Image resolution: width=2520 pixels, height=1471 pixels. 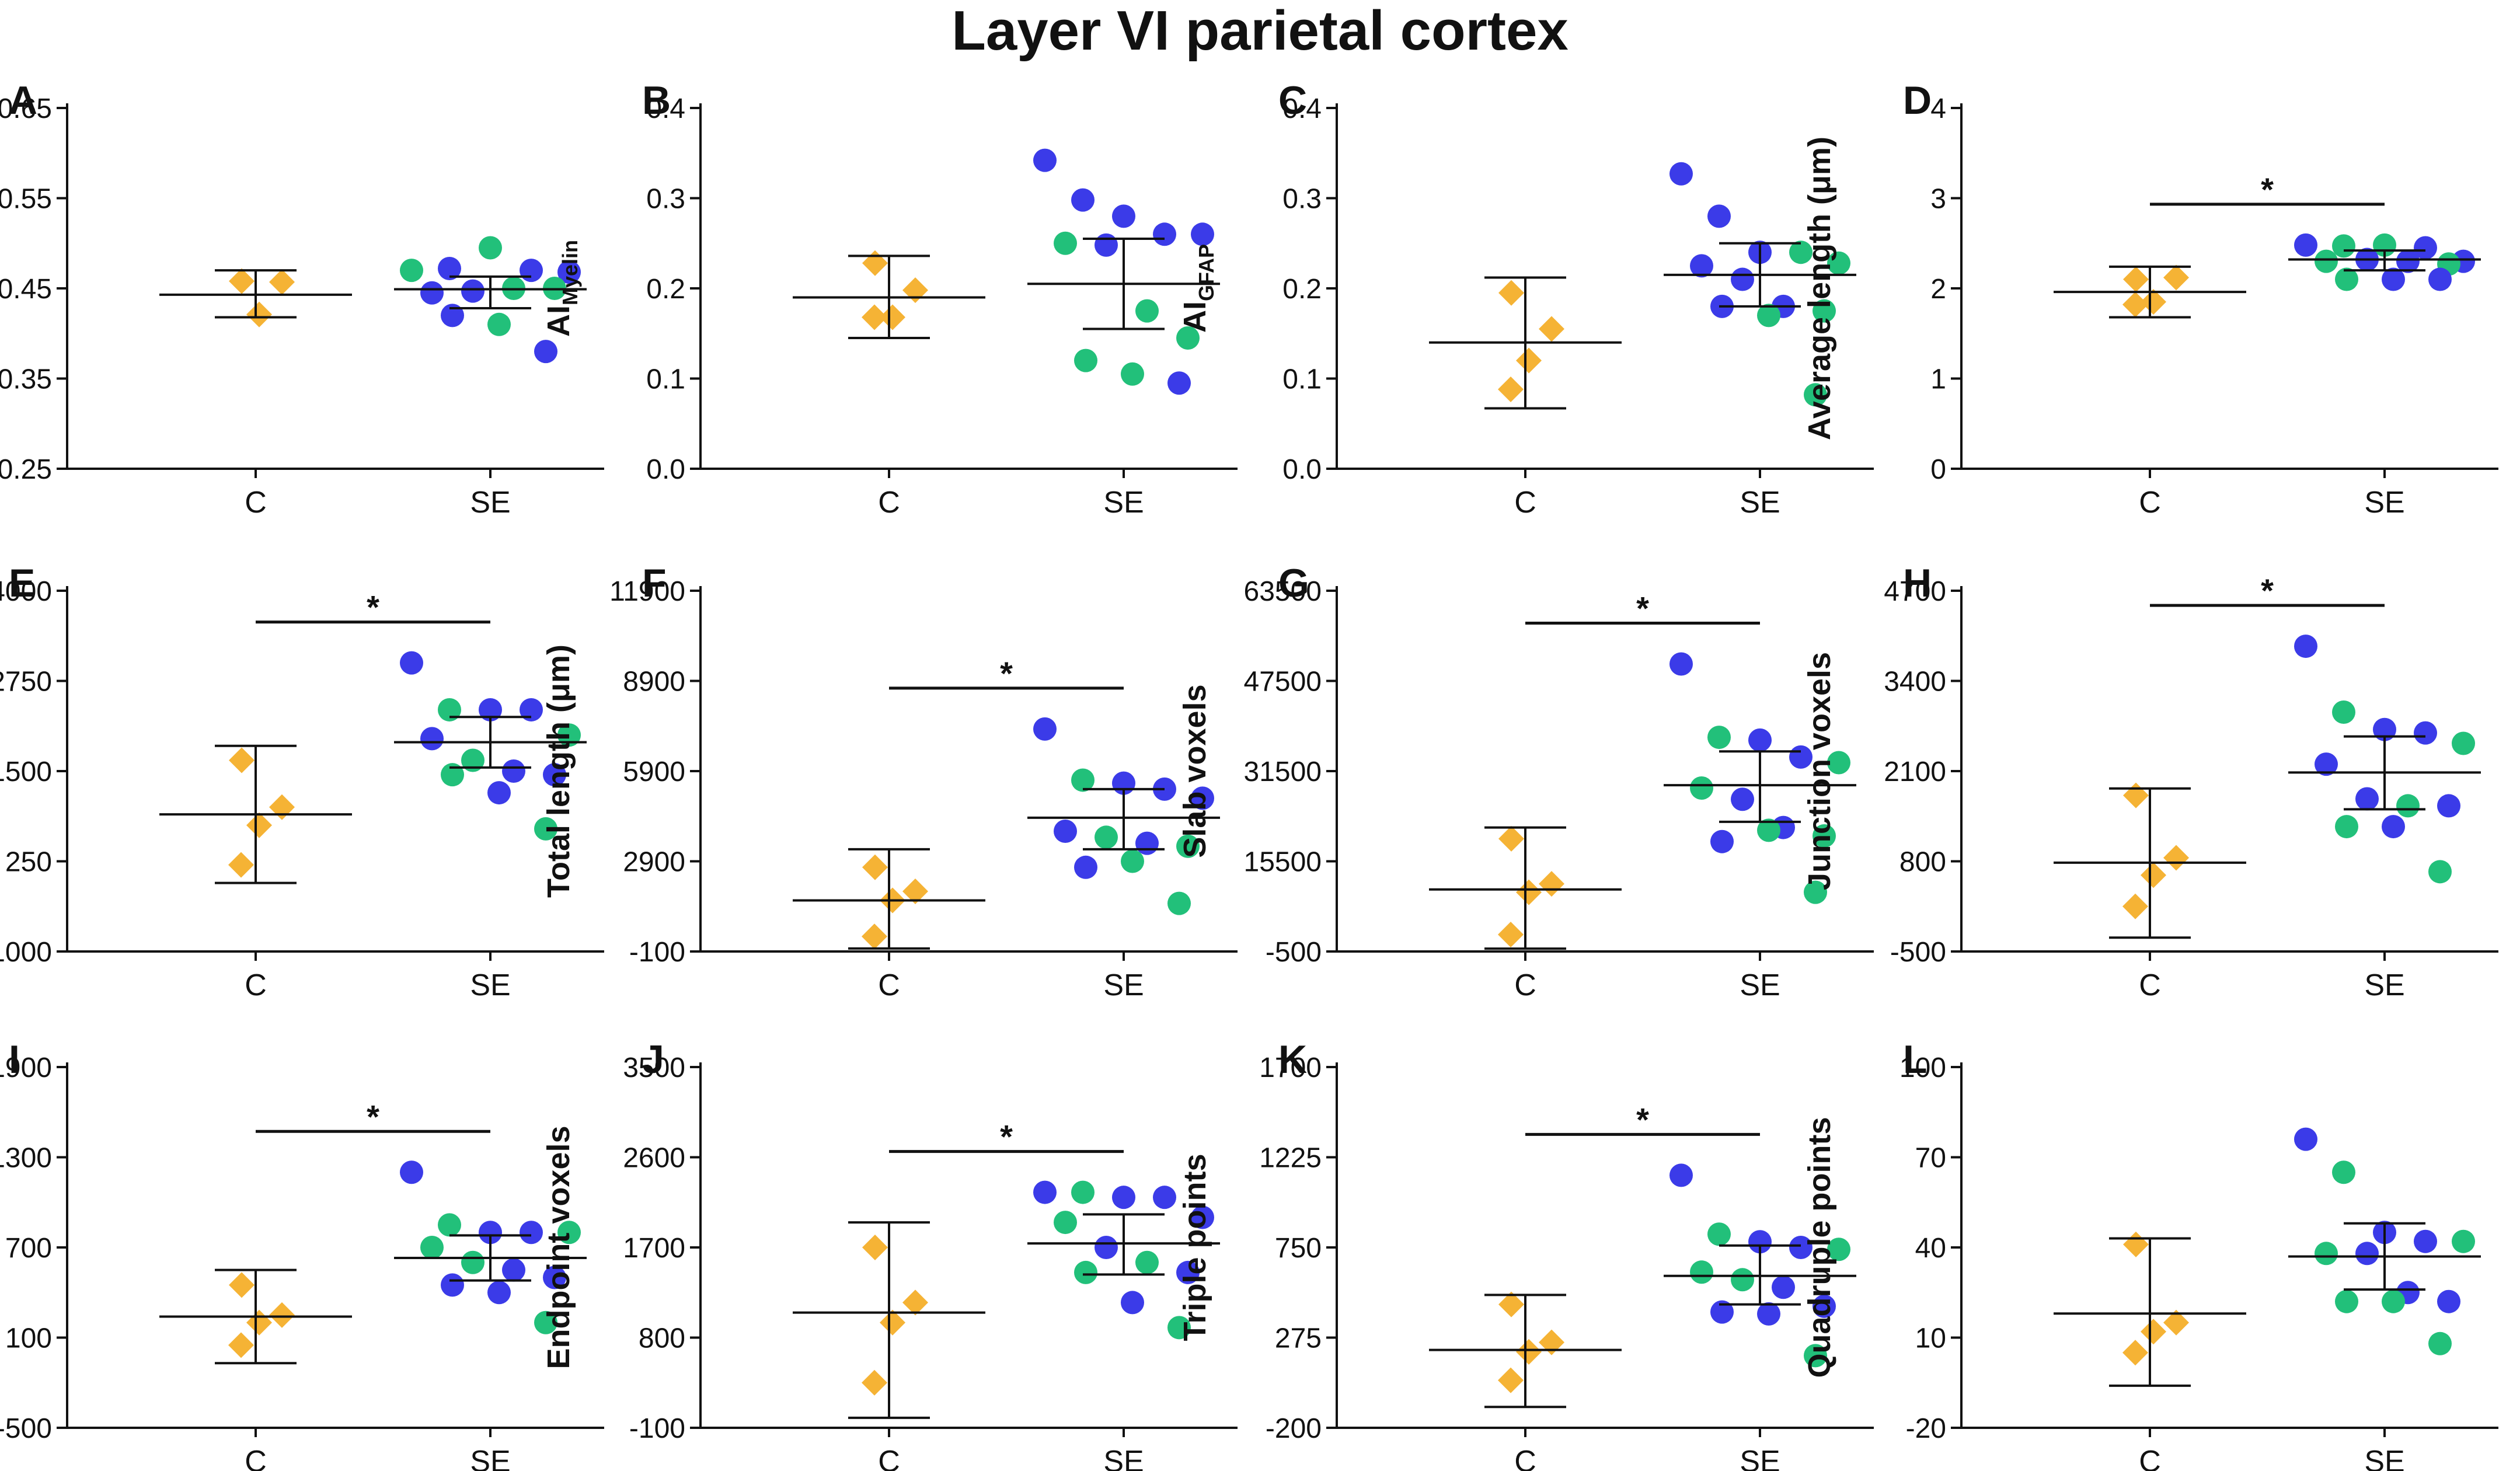 What do you see at coordinates (1283, 591) in the screenshot?
I see `y-tick-label: 63500` at bounding box center [1283, 591].